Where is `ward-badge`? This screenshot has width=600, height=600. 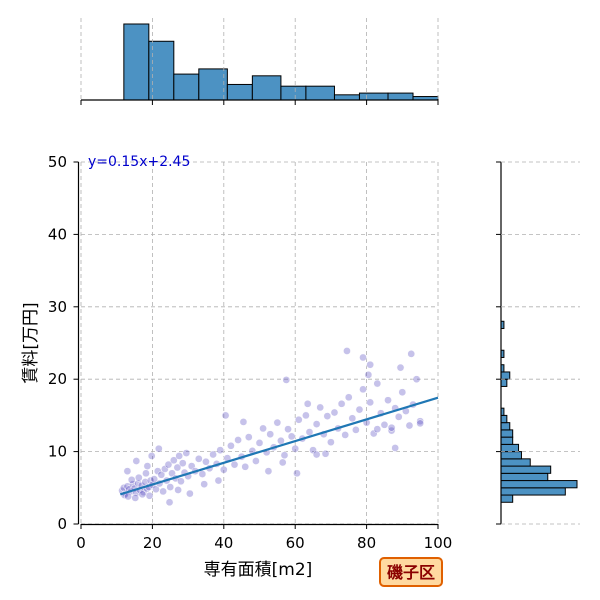 ward-badge is located at coordinates (411, 572).